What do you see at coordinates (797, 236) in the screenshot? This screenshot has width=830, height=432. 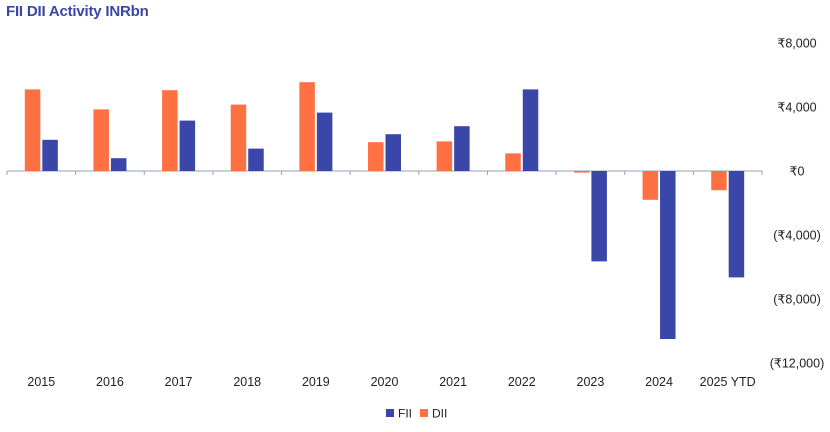 I see `y-tick-label: (₹4,000)` at bounding box center [797, 236].